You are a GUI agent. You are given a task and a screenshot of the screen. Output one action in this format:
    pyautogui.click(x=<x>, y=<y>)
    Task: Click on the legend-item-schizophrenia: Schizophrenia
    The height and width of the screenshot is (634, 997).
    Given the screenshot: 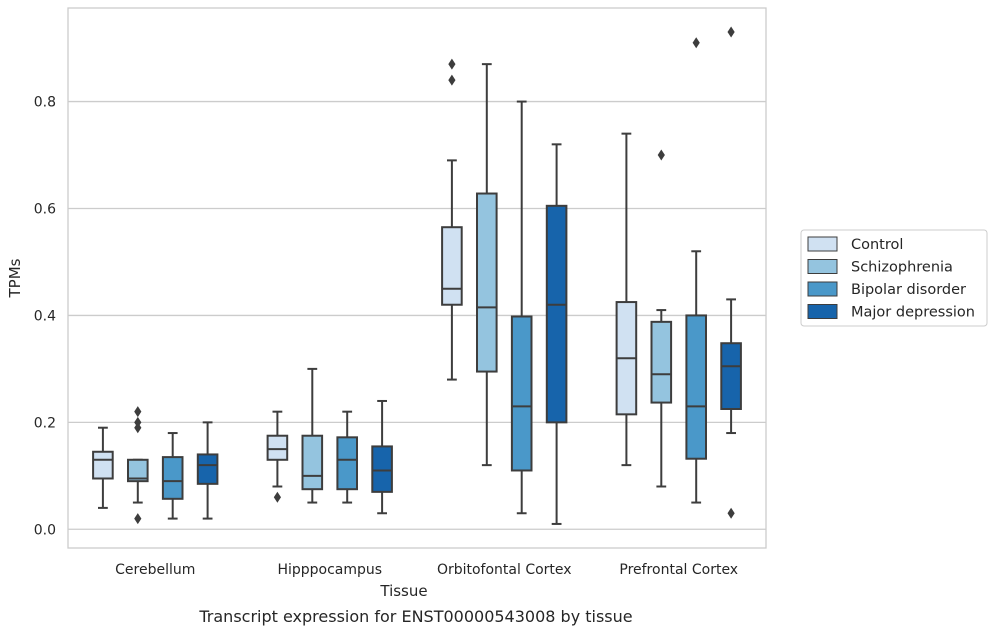 What is the action you would take?
    pyautogui.click(x=880, y=267)
    